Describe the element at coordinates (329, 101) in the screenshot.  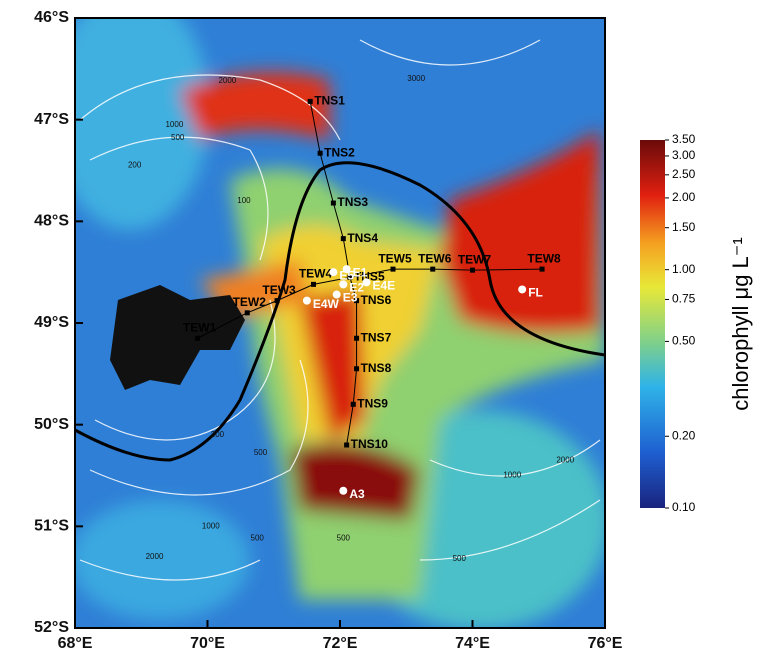
I see `station-label: TNS1` at that location.